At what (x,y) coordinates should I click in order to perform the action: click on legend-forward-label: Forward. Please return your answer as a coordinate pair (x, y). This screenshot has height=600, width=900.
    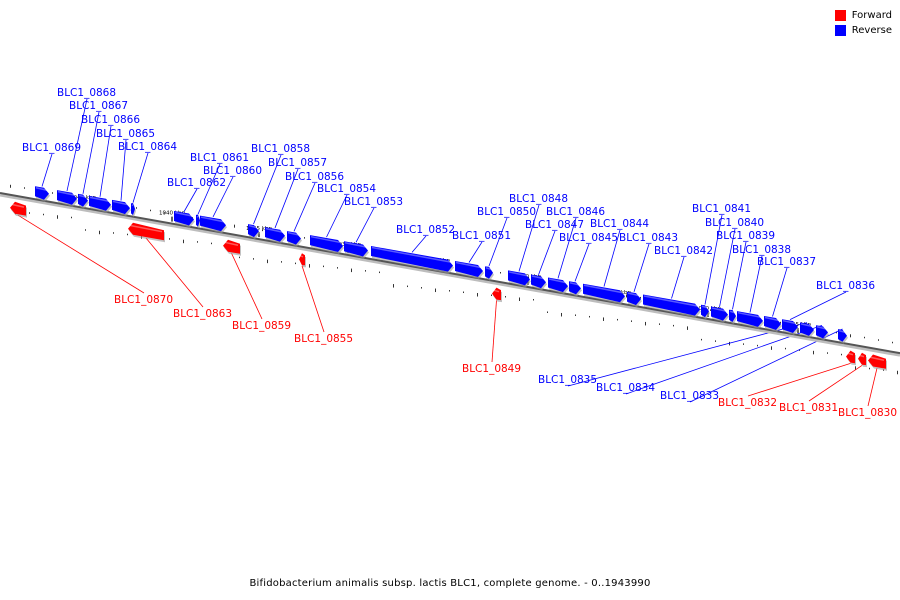
    Looking at the image, I should click on (871, 15).